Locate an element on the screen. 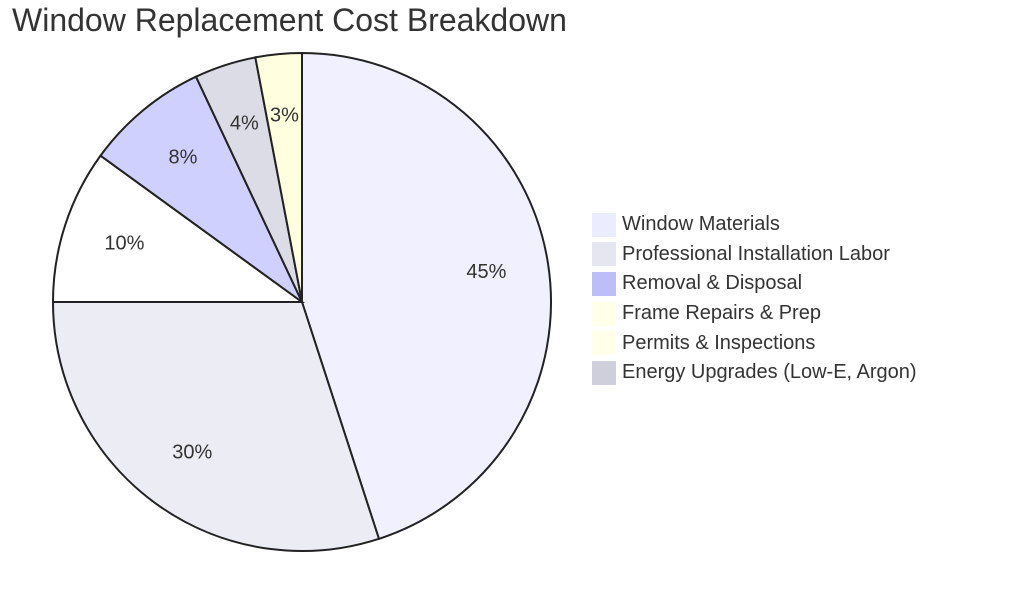  legend-item: Removal & Disposal is located at coordinates (754, 284).